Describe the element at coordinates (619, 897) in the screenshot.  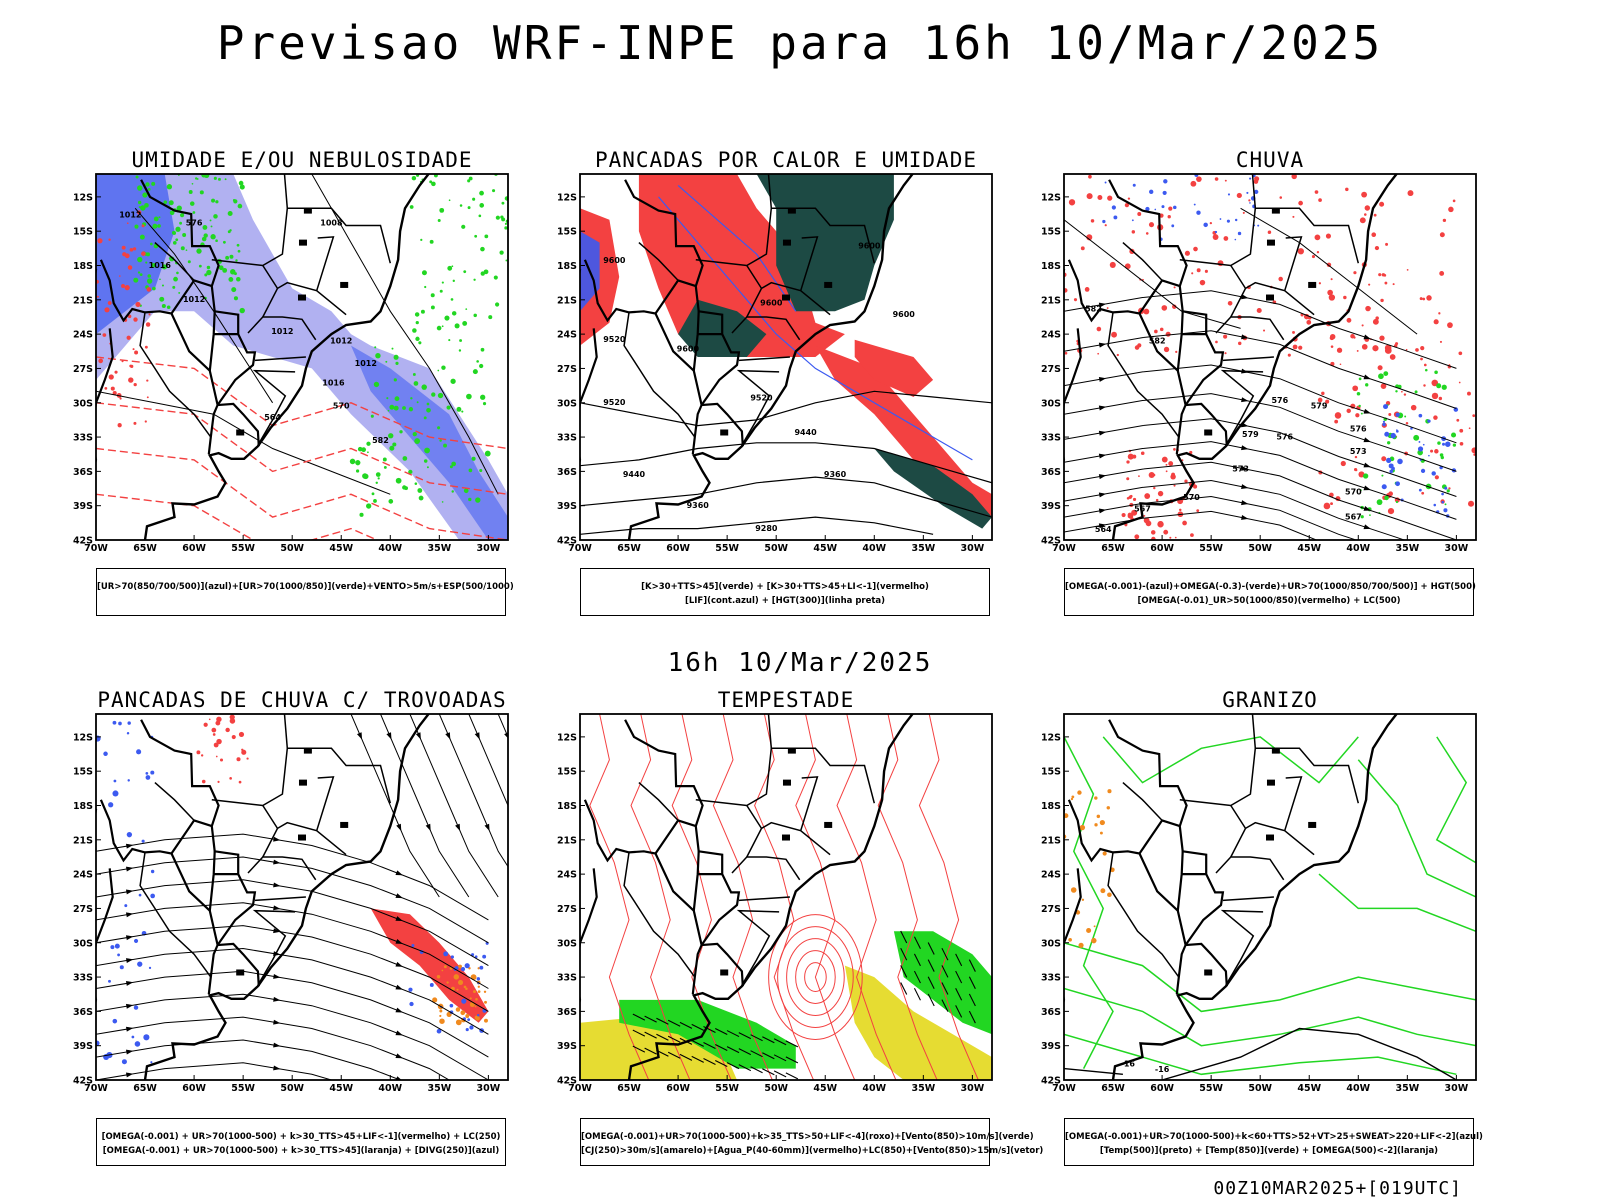
I see `streamline-red` at that location.